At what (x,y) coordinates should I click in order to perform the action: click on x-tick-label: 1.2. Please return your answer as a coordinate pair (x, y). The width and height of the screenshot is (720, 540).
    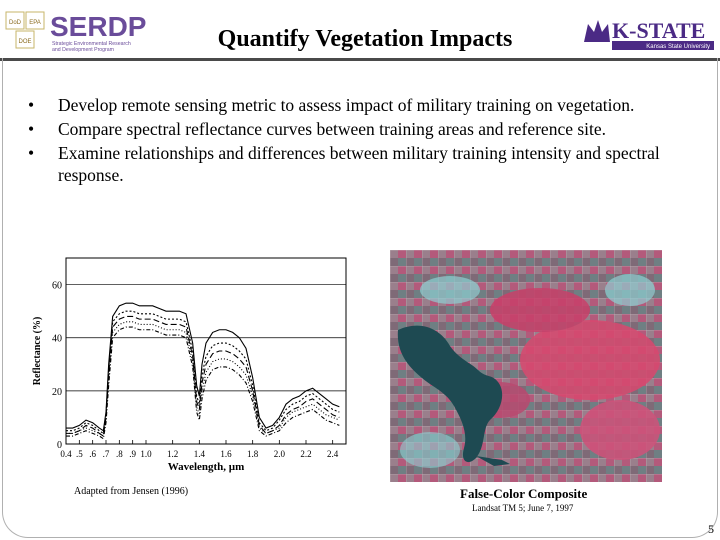
    Looking at the image, I should click on (172, 454).